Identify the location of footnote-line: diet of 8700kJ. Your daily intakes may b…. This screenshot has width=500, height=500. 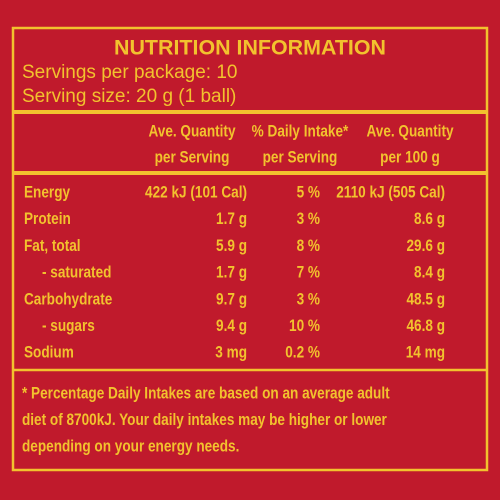
(204, 420).